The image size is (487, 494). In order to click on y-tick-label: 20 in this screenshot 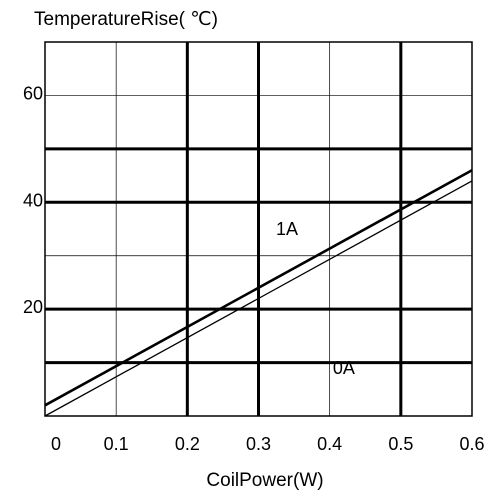, I will do `click(33, 307)`.